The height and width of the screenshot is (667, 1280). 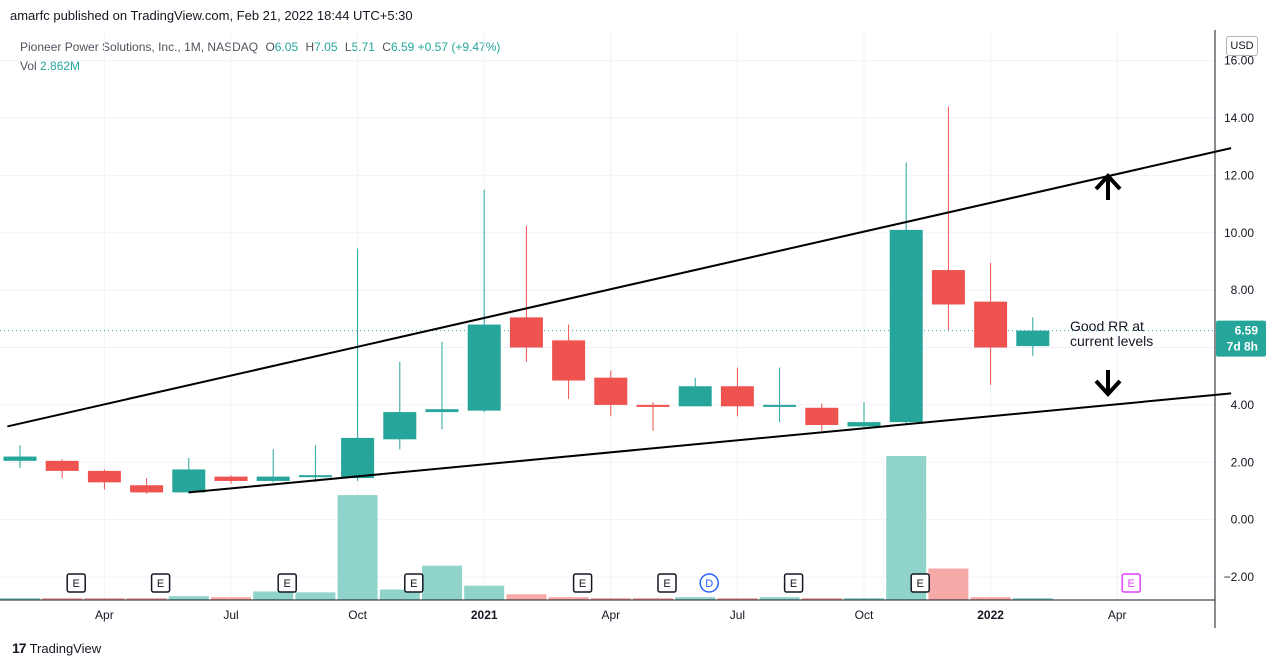 What do you see at coordinates (1242, 347) in the screenshot?
I see `countdown-label: 7d 8h` at bounding box center [1242, 347].